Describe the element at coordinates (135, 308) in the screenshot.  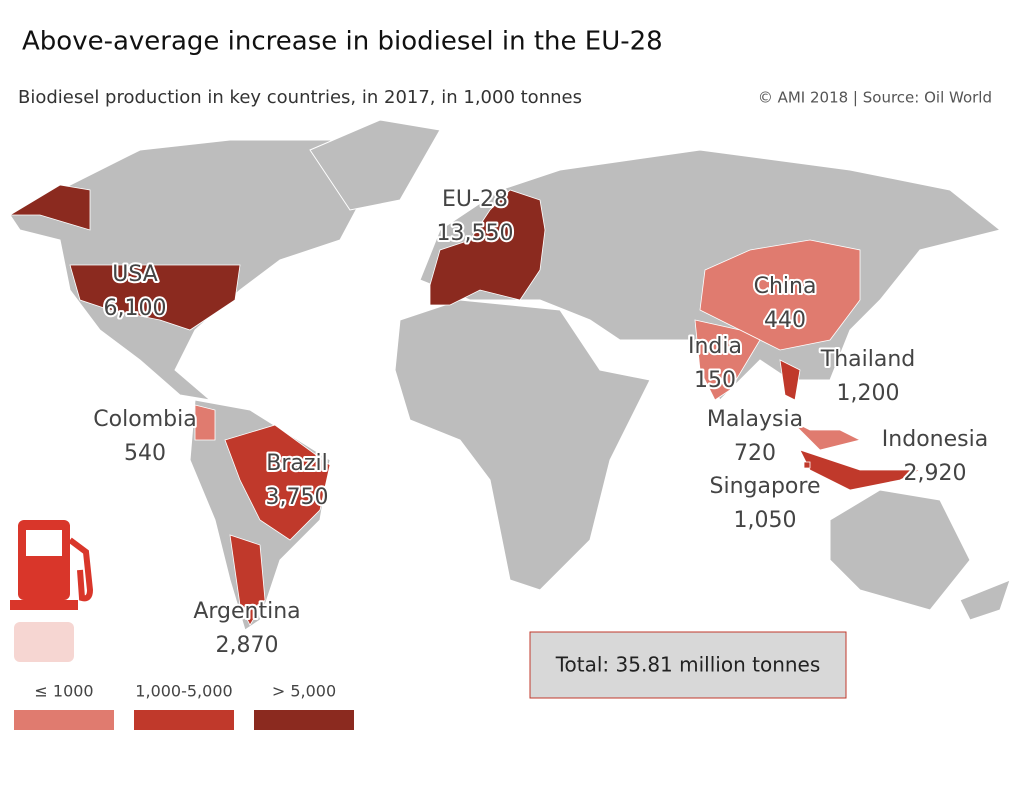
I see `country-value: 6,100` at that location.